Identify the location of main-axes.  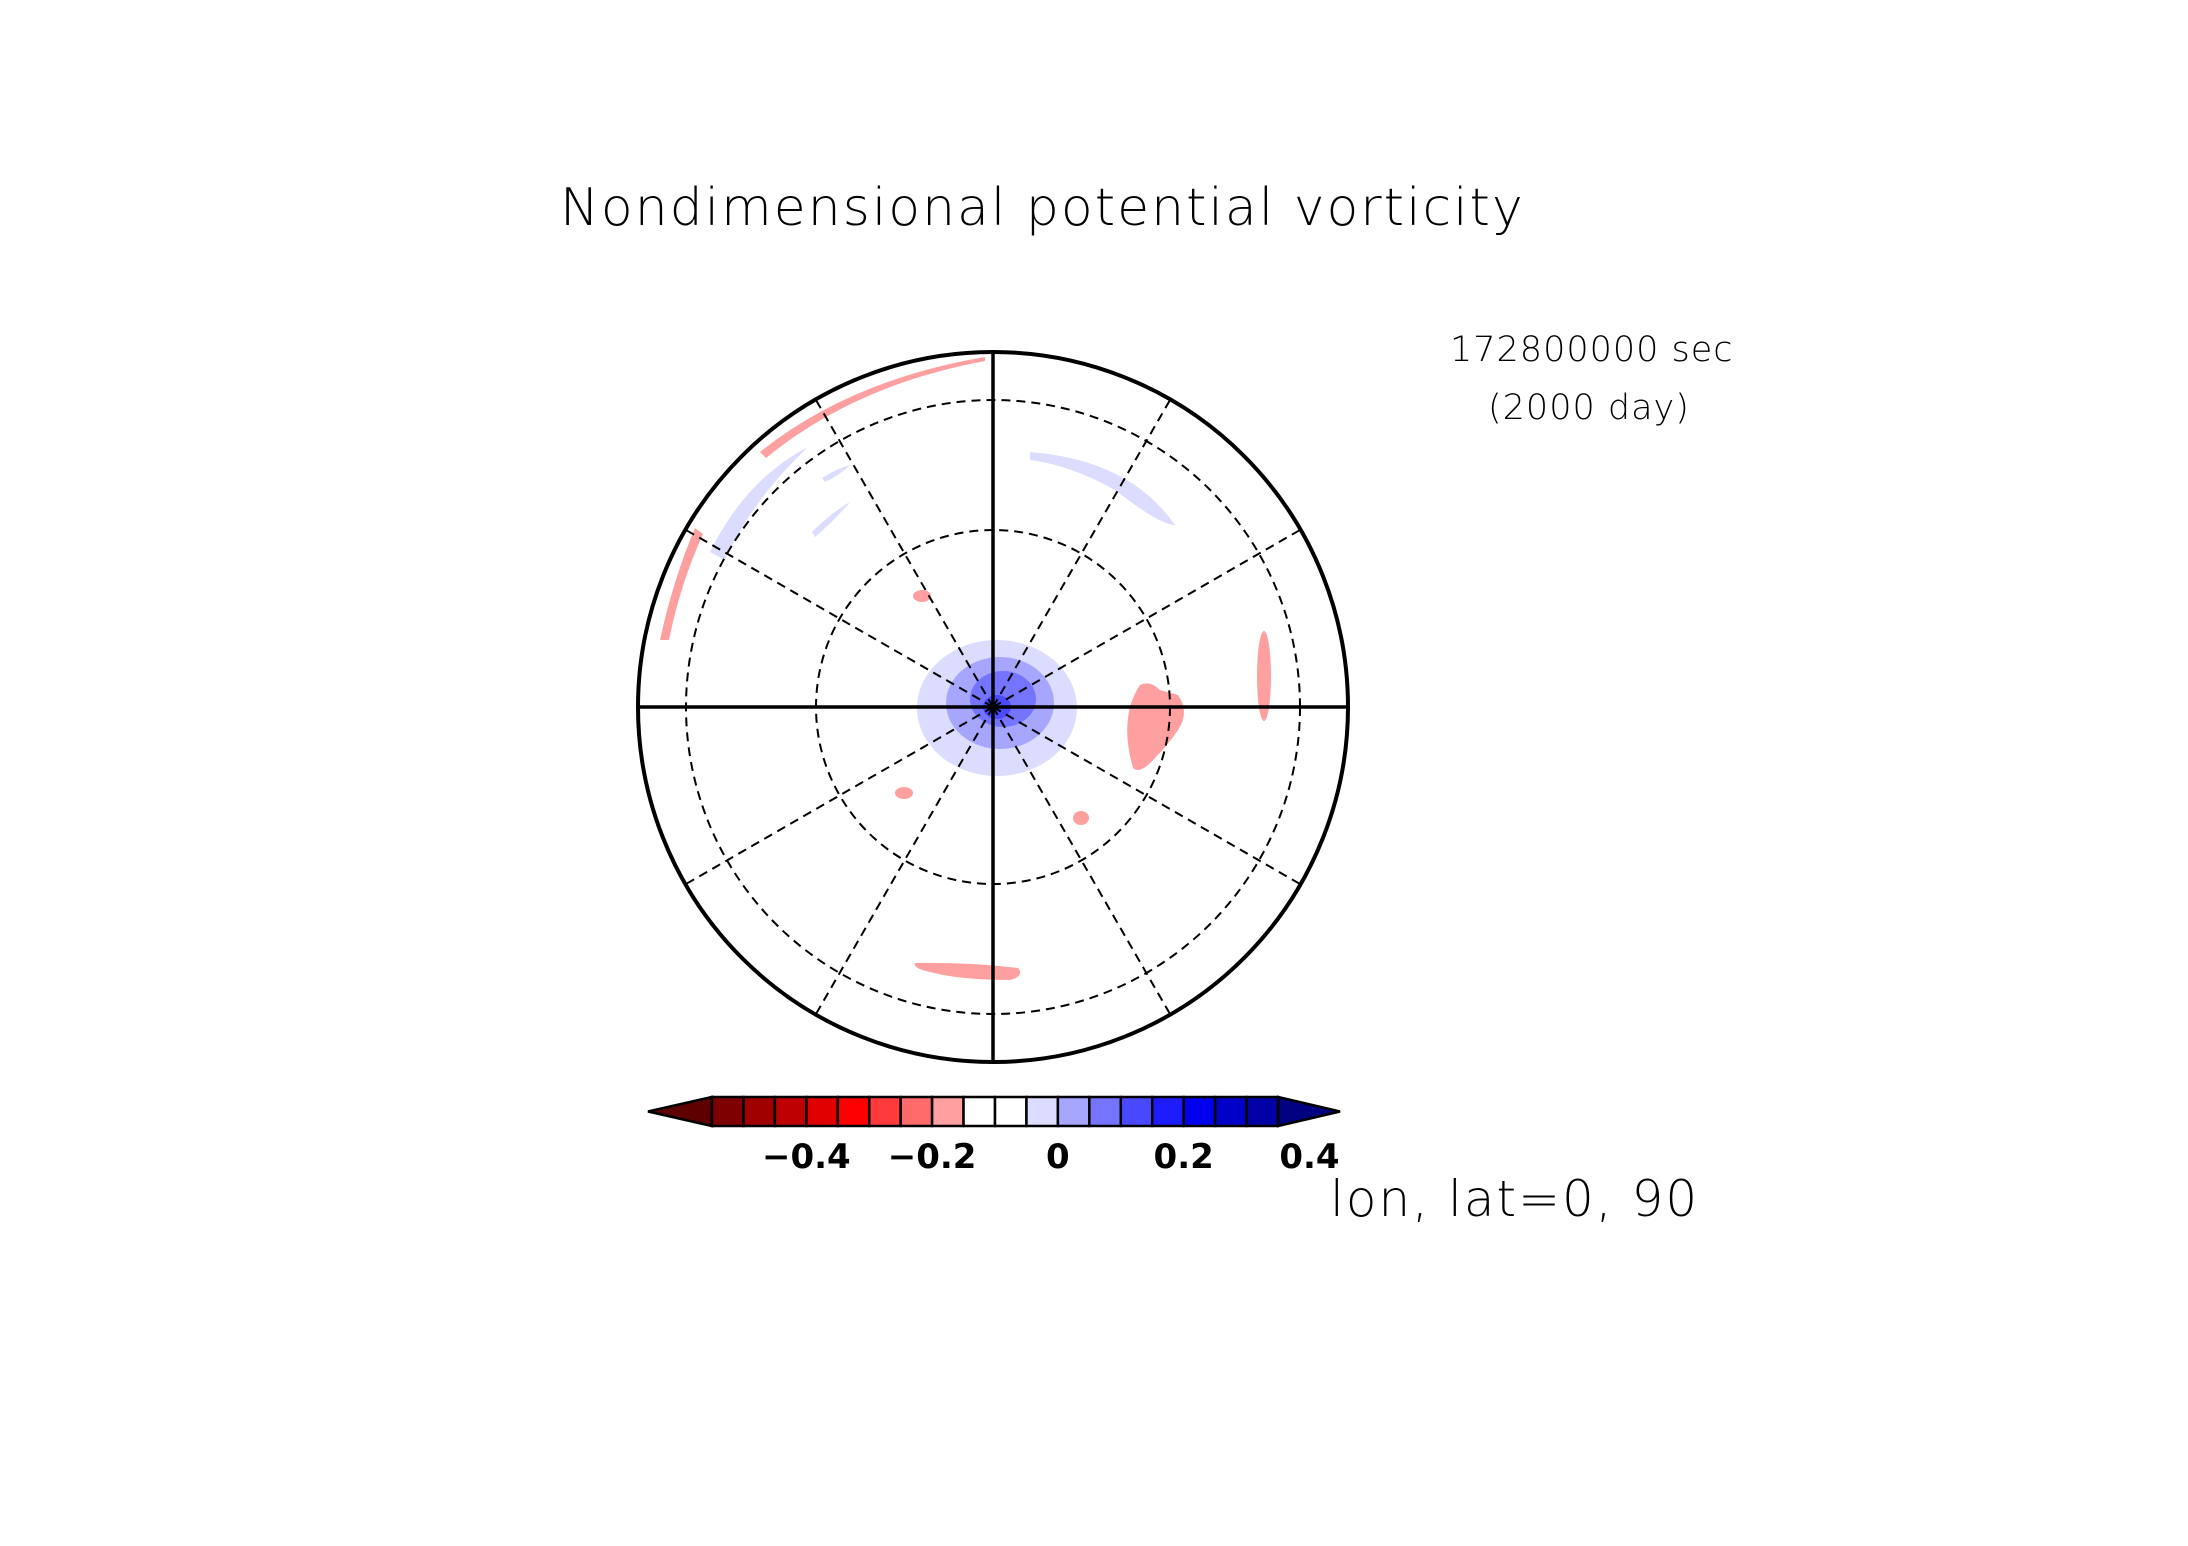
(993, 707).